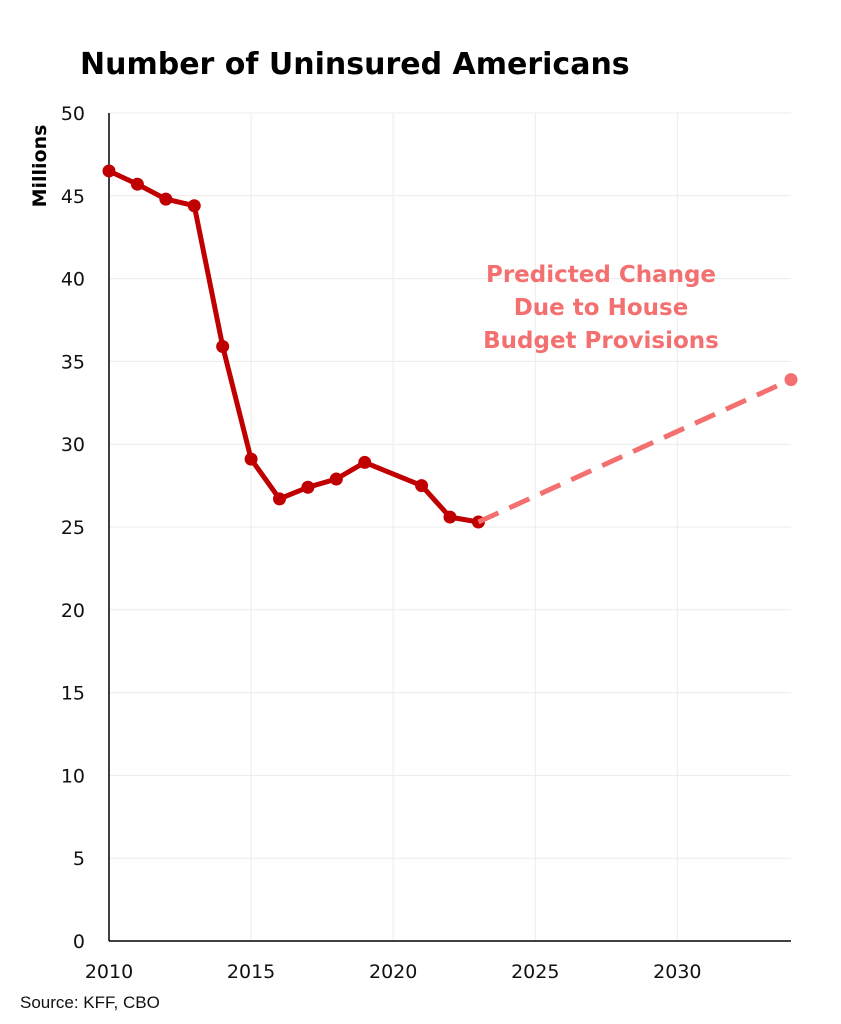 This screenshot has height=1024, width=841. Describe the element at coordinates (393, 972) in the screenshot. I see `x-tick-label: 2020` at that location.